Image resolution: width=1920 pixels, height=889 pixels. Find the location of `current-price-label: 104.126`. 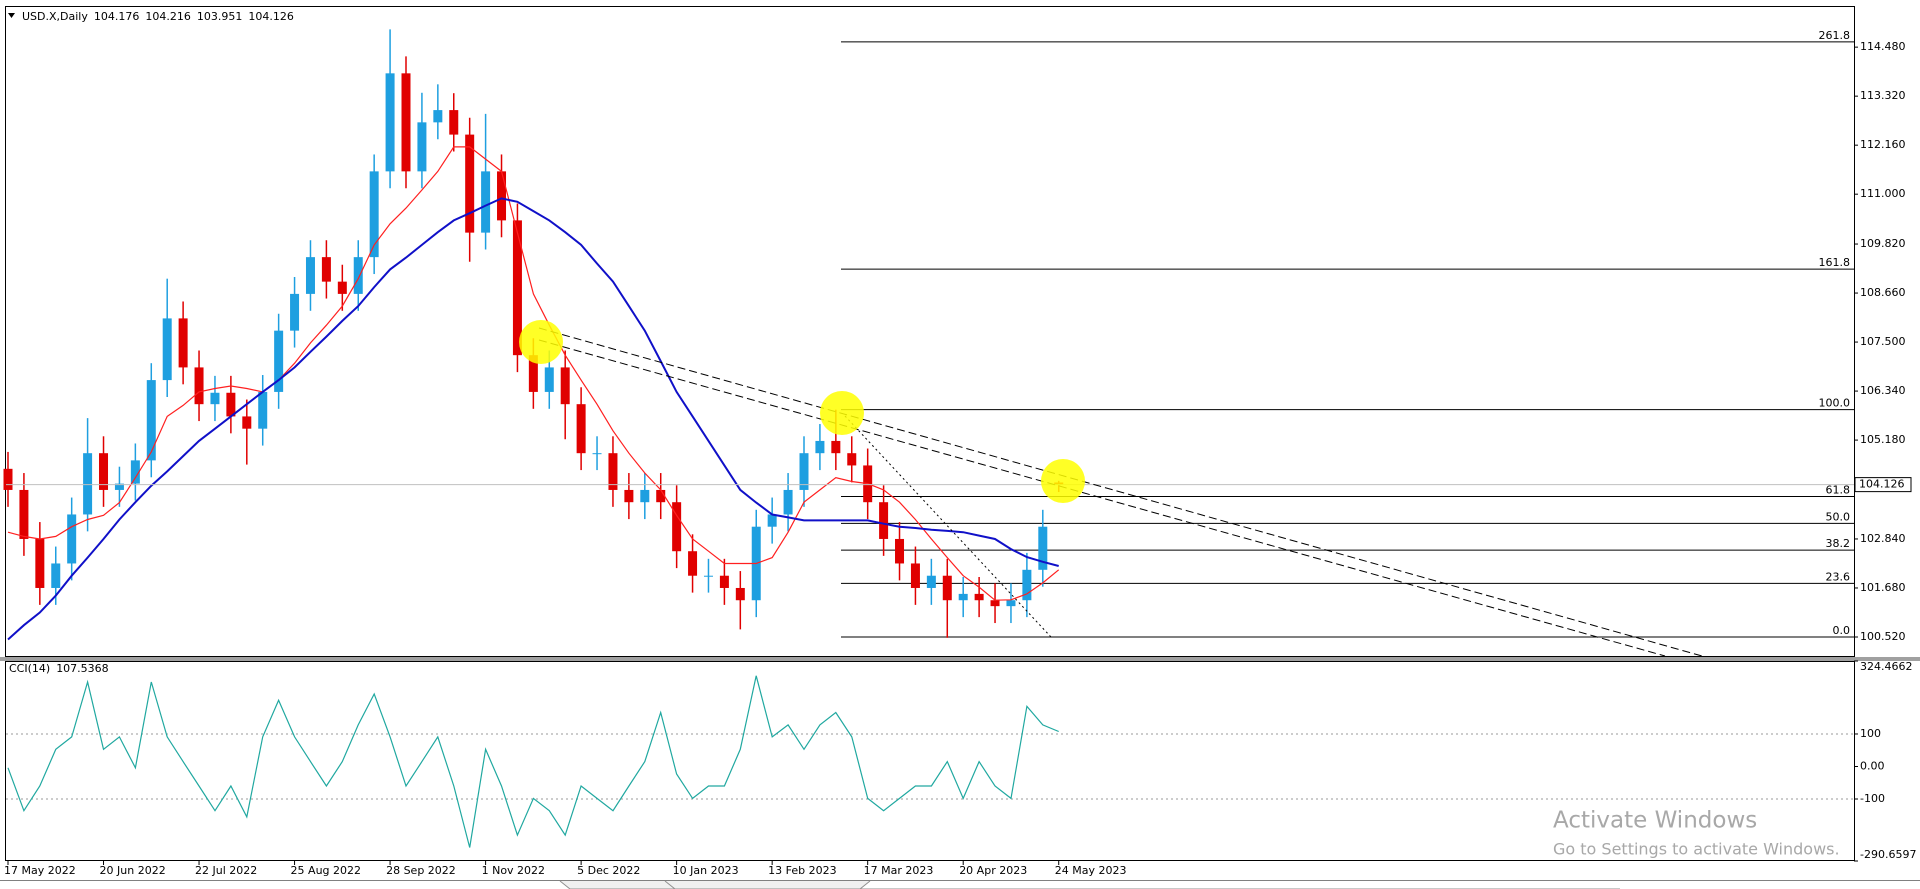

current-price-label: 104.126 is located at coordinates (1882, 484).